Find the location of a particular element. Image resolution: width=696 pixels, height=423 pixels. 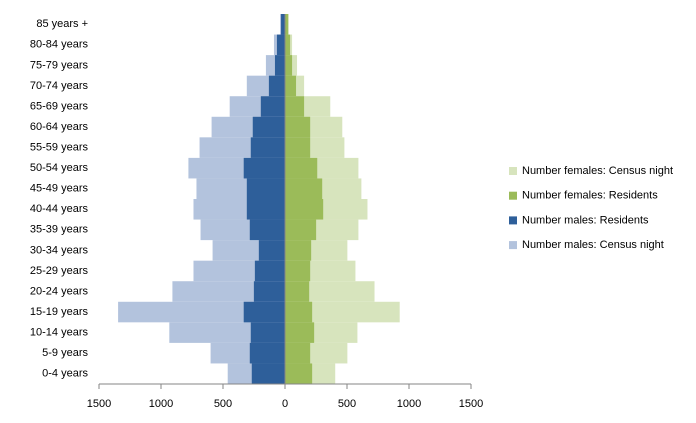

y-tick-label: 85 years + is located at coordinates (62, 24).